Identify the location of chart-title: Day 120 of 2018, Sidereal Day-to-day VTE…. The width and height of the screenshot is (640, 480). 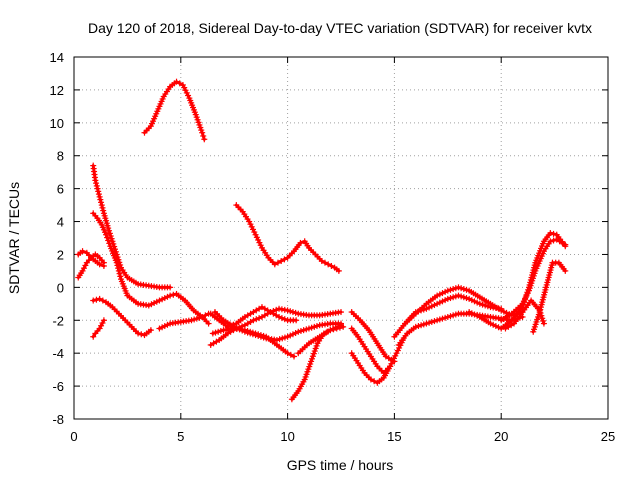
(340, 28).